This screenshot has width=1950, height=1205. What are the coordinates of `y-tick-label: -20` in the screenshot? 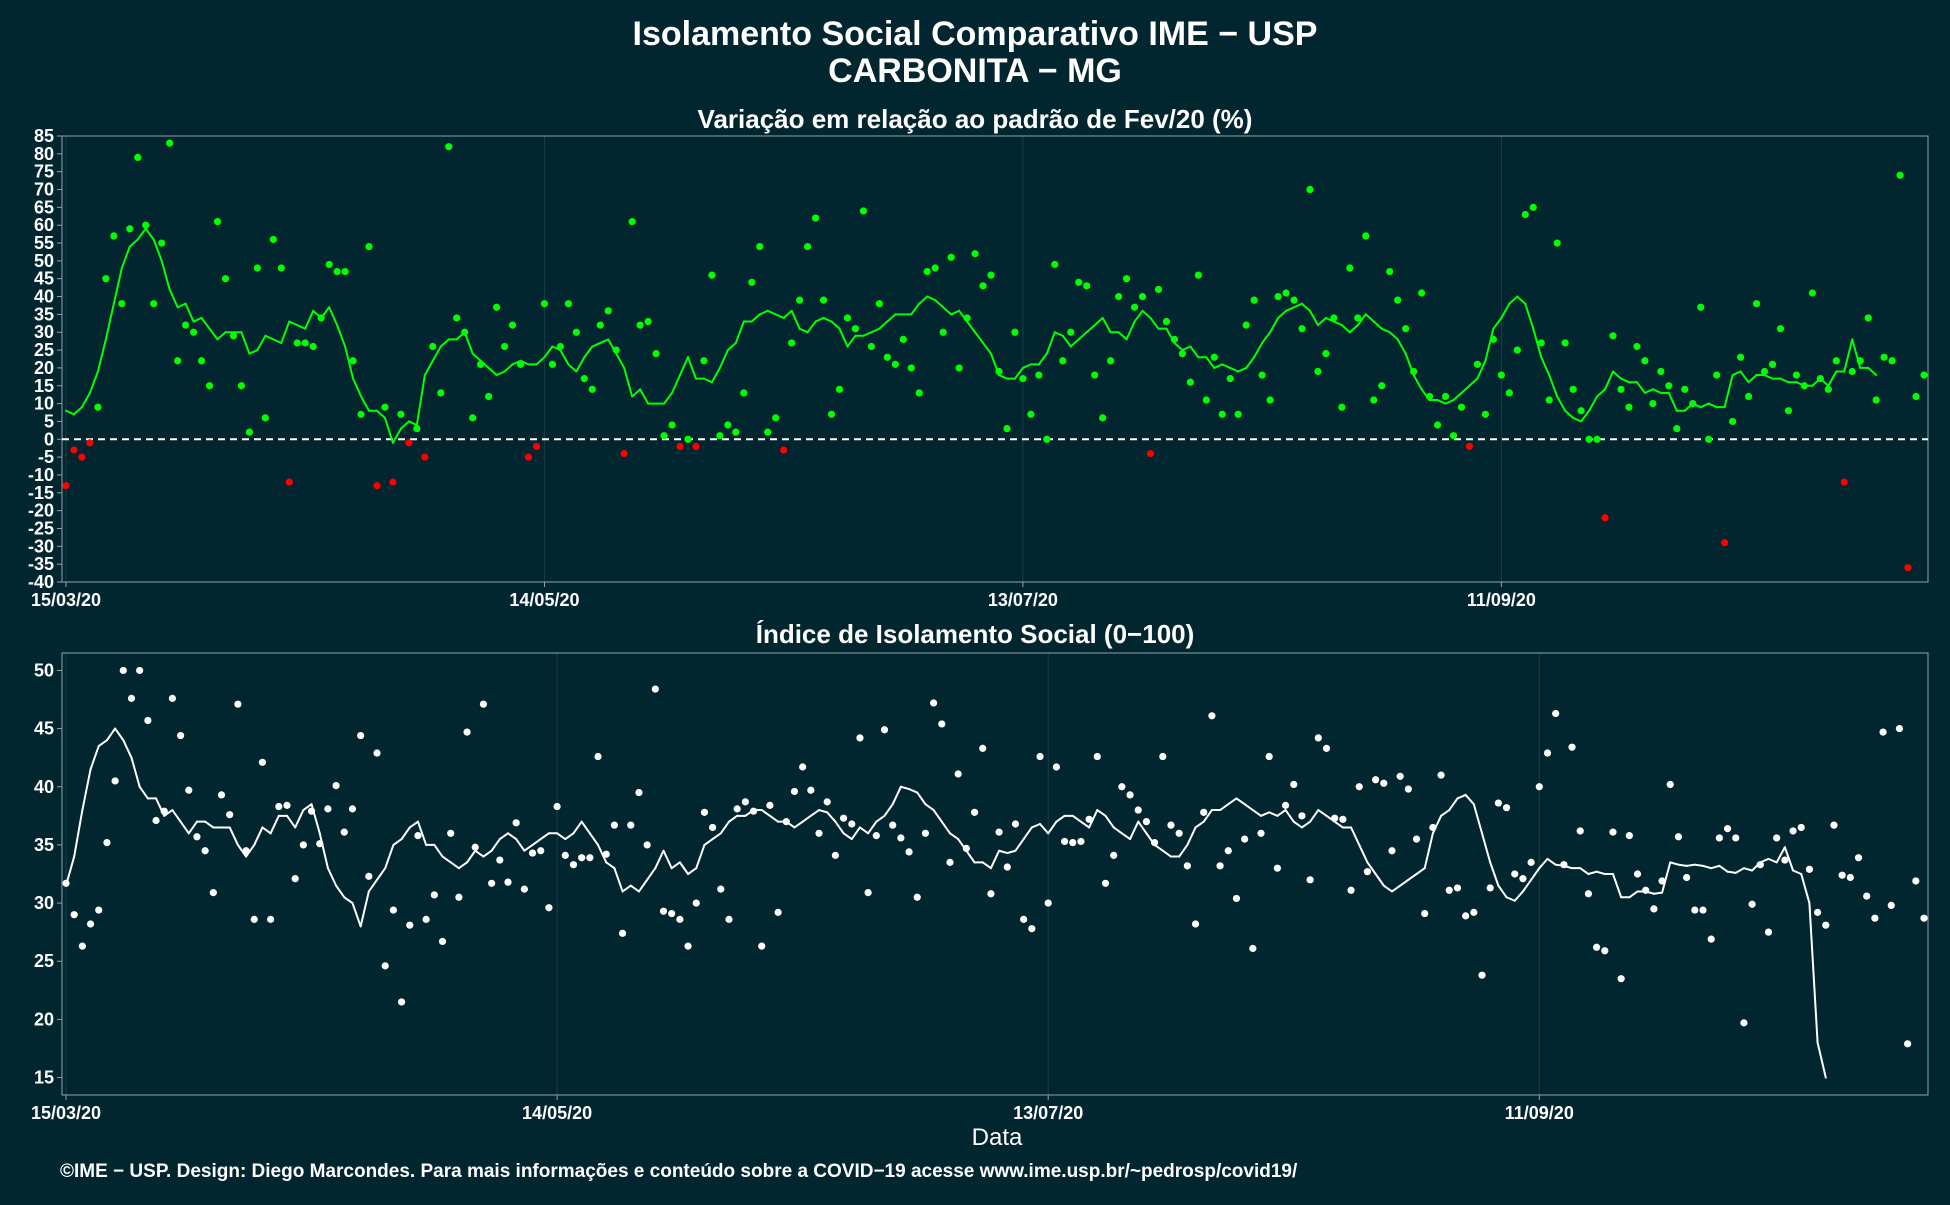 It's located at (41, 511).